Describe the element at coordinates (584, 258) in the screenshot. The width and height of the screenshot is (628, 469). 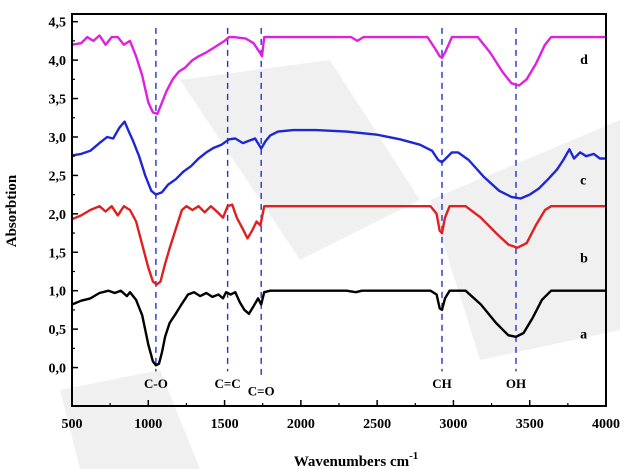
I see `series-label-b: b` at that location.